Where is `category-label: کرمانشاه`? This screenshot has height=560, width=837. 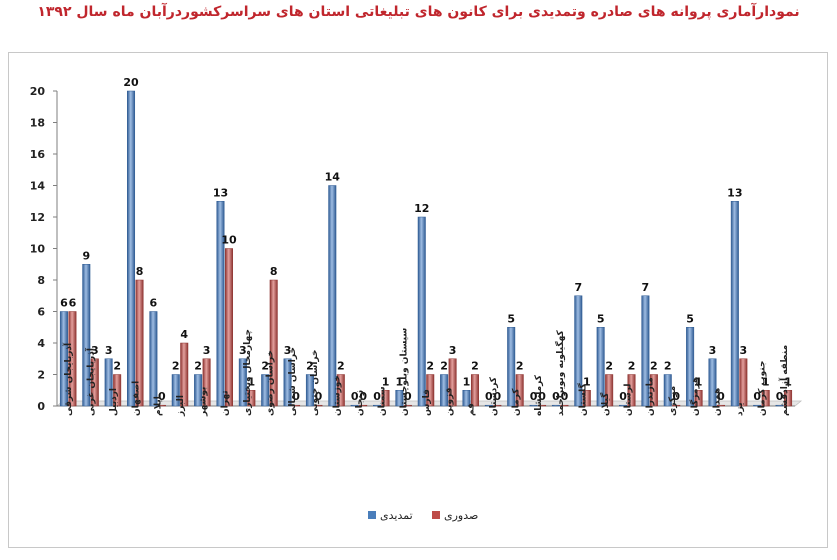 category-label: کرمانشاه is located at coordinates (539, 395).